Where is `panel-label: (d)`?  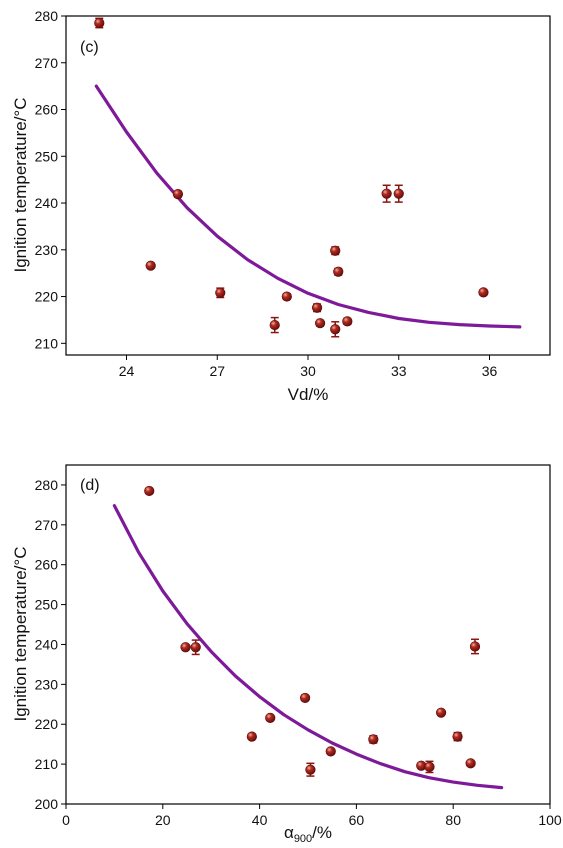
panel-label: (d) is located at coordinates (90, 485).